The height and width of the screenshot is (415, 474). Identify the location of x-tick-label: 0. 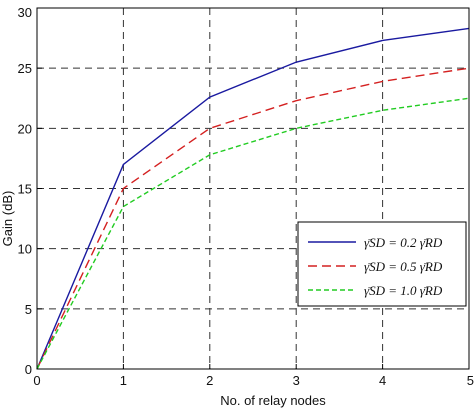
(36, 380).